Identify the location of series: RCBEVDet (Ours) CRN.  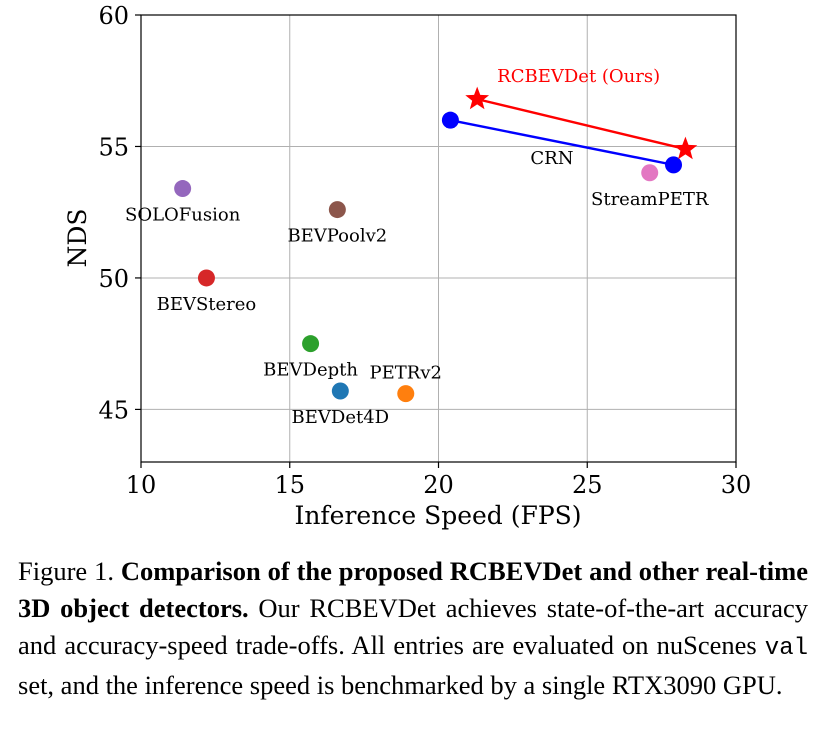
(569, 120).